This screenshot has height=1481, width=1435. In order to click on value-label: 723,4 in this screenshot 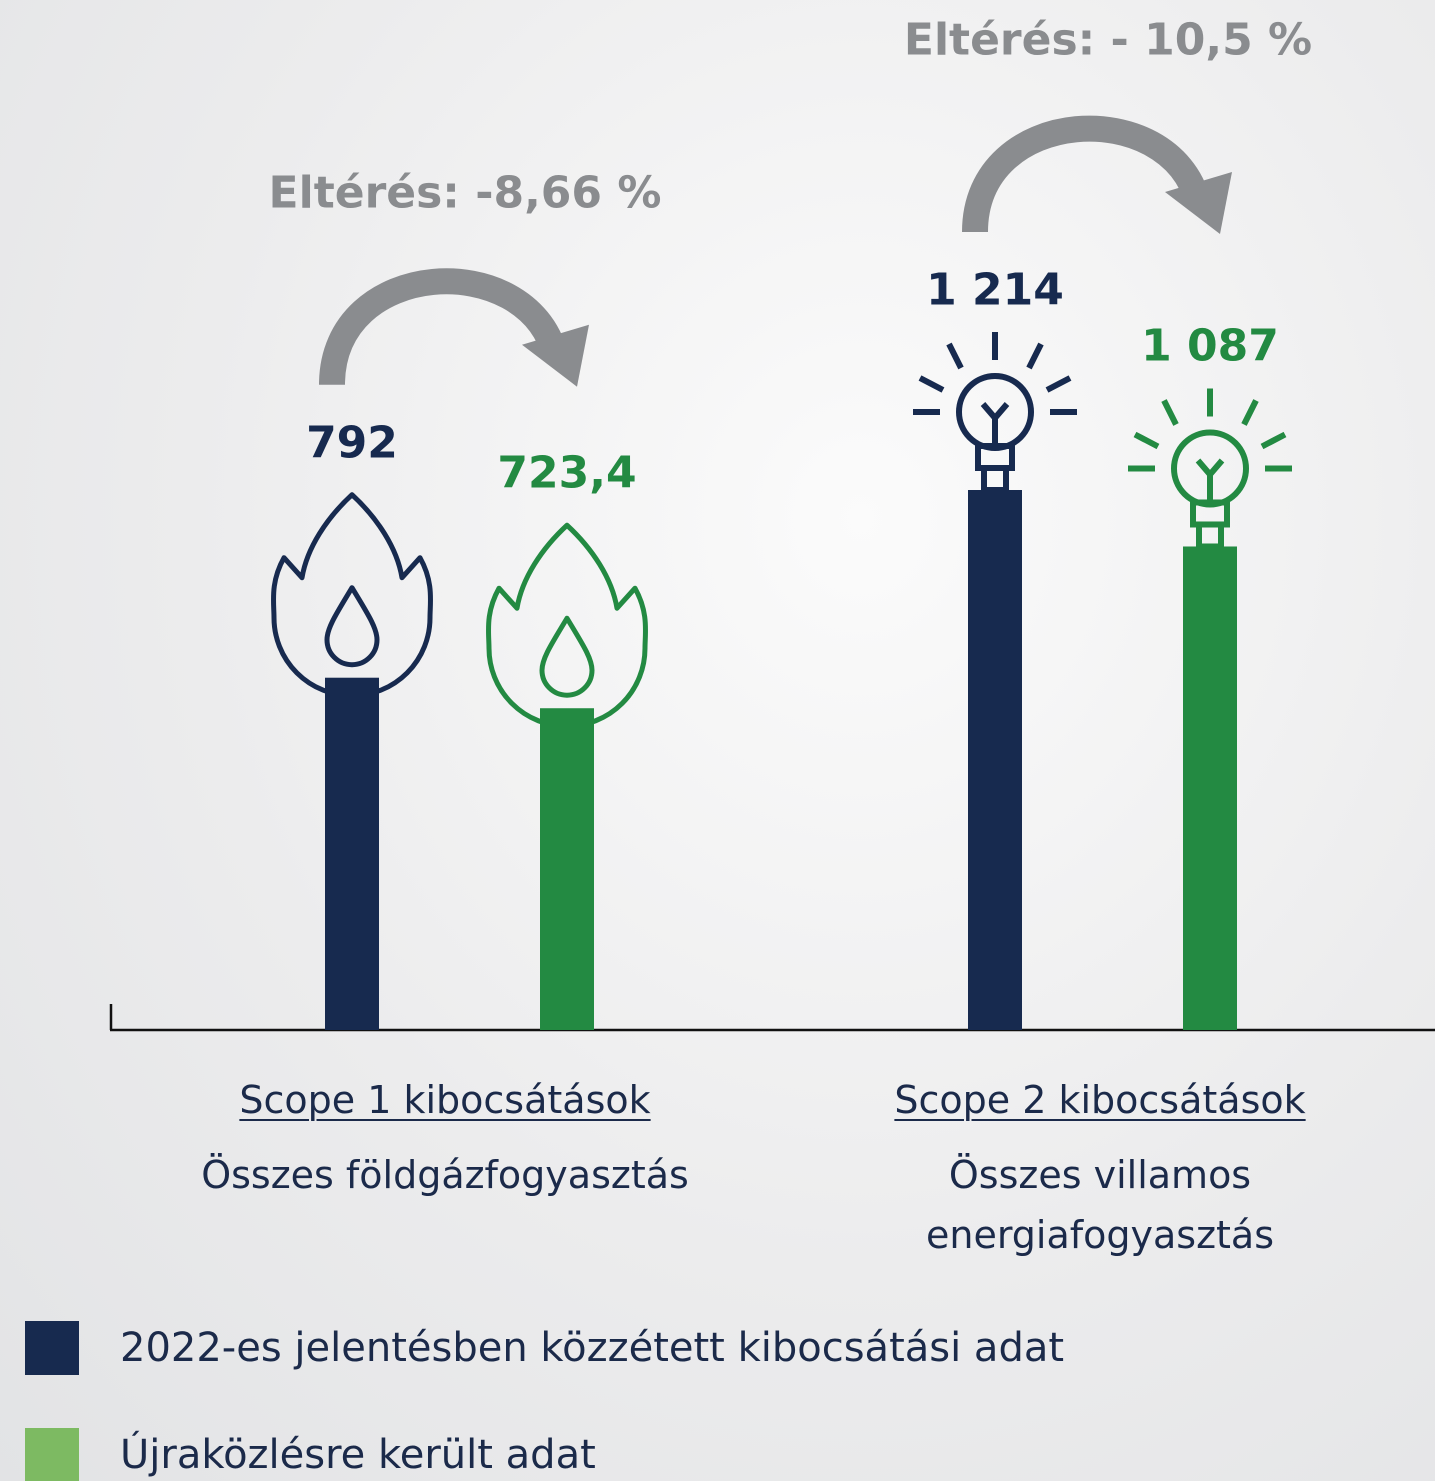, I will do `click(567, 473)`.